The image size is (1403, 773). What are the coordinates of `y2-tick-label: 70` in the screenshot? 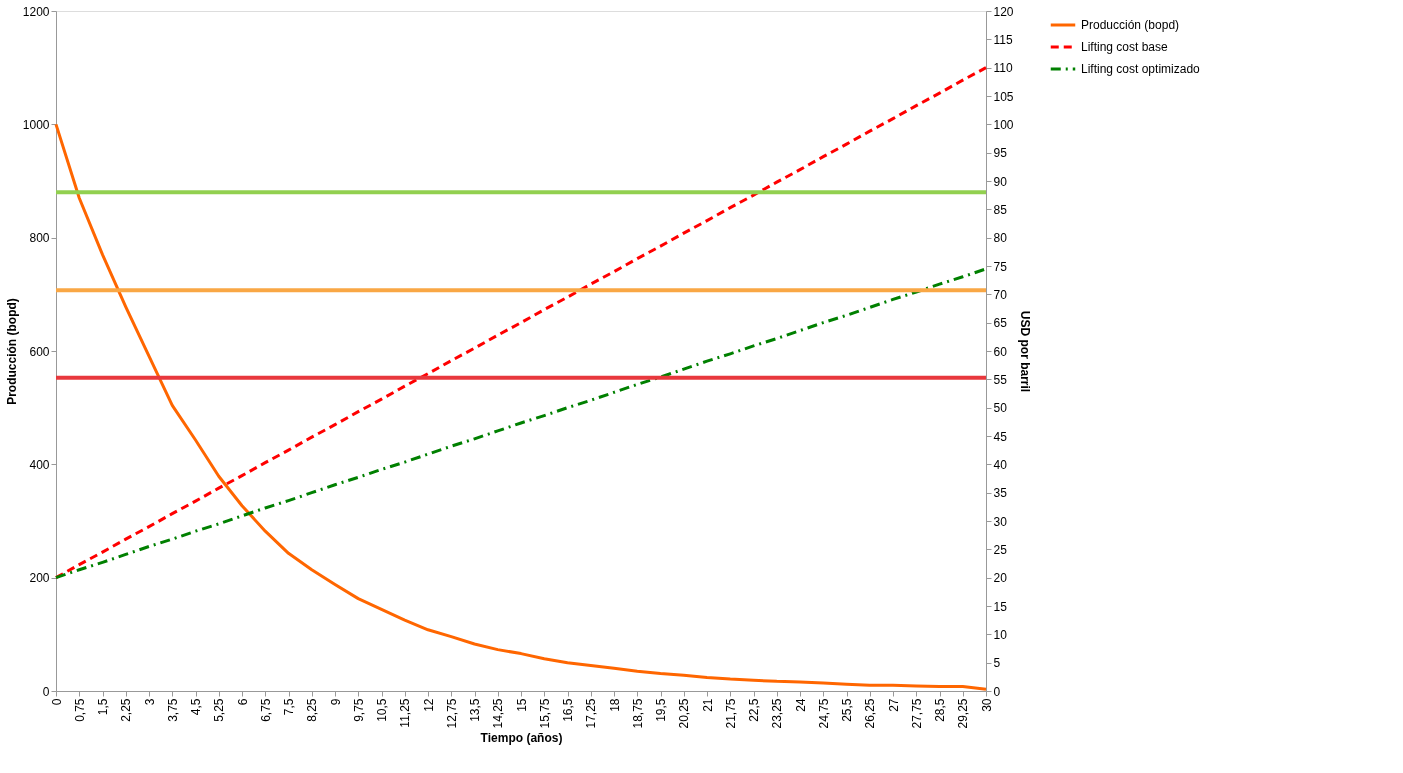 It's located at (1000, 294).